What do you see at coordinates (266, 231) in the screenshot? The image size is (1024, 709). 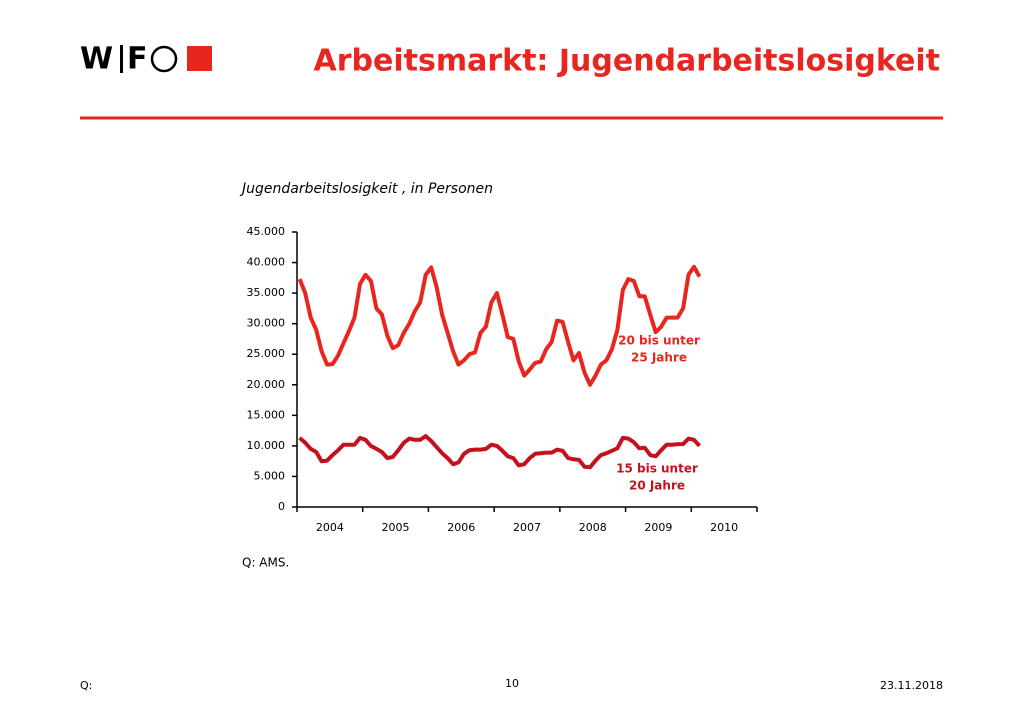 I see `y-tick-label: 45.000` at bounding box center [266, 231].